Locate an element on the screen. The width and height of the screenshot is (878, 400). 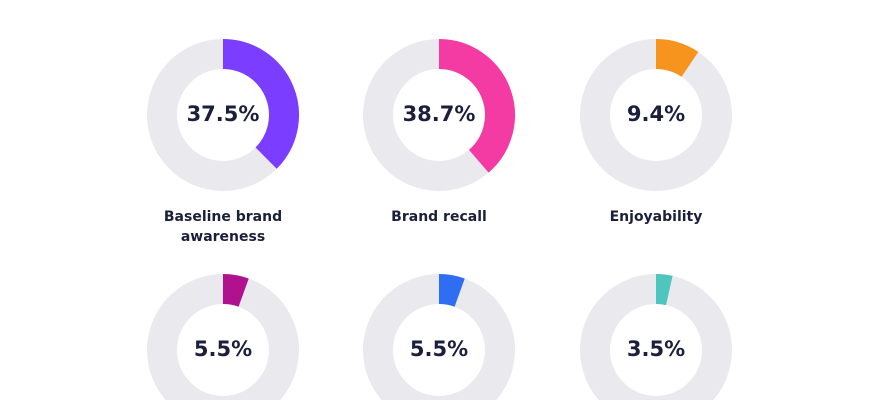
donut-value-label: 38.7% is located at coordinates (439, 114).